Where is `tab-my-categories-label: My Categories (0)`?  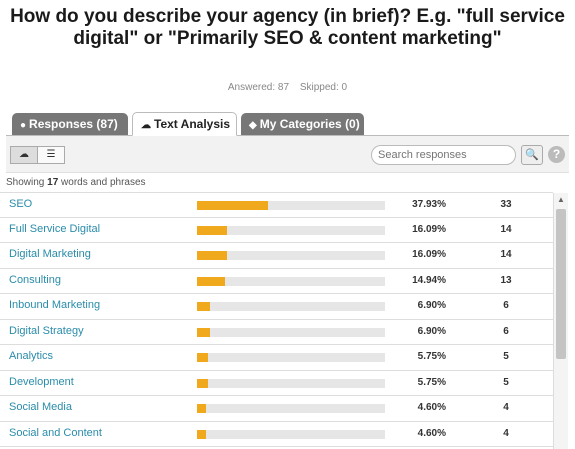
tab-my-categories-label: My Categories (0) is located at coordinates (309, 124).